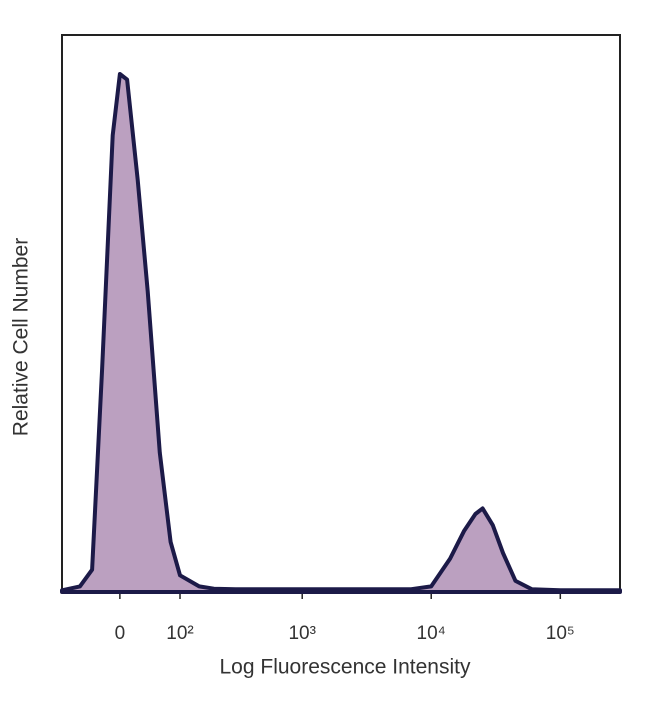 This screenshot has width=650, height=704. I want to click on x-tick-label: 10⁴, so click(431, 633).